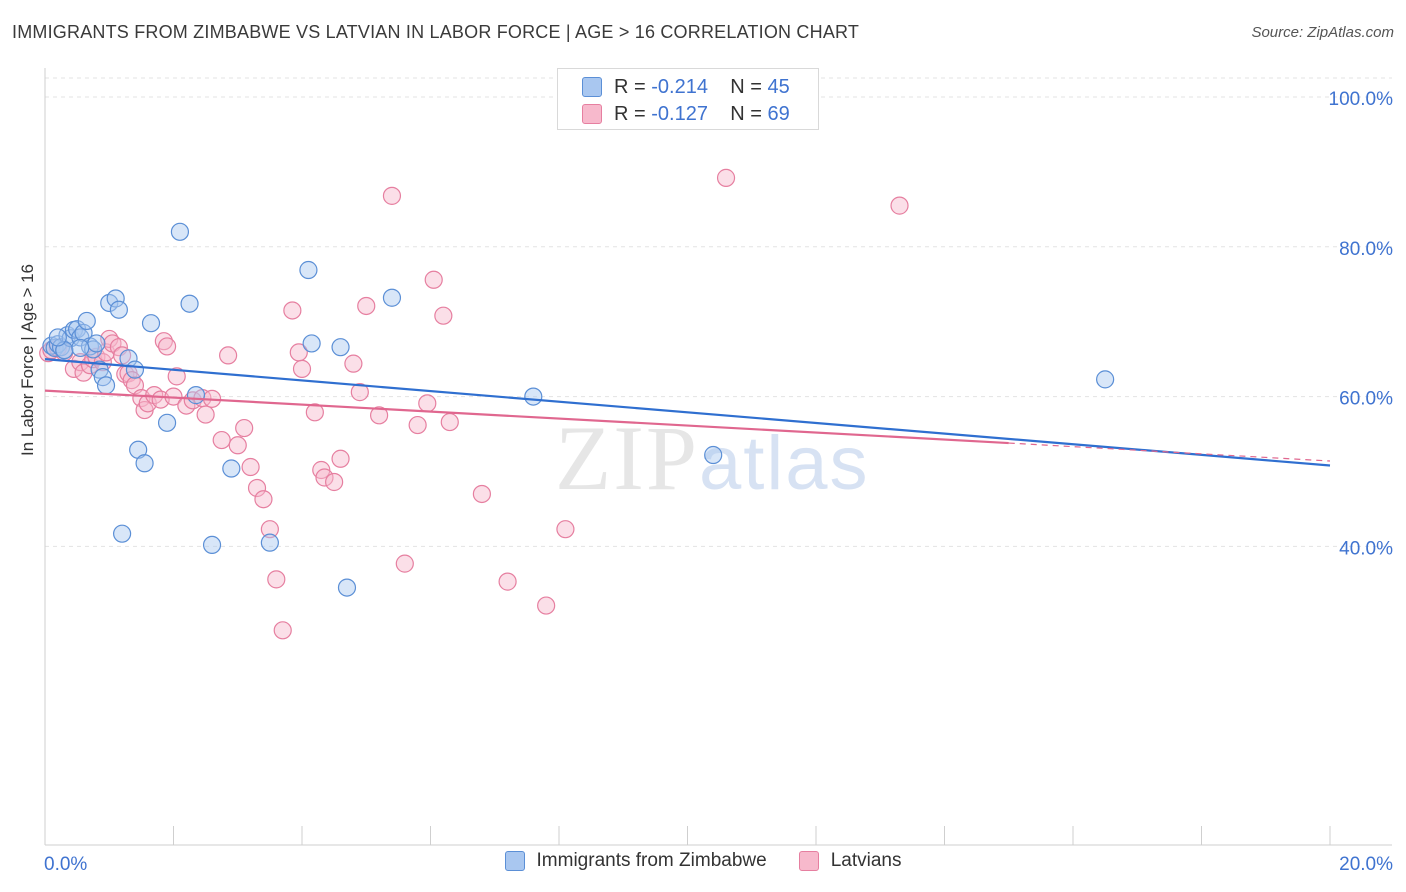  Describe the element at coordinates (526, 417) in the screenshot. I see `latvians-trend-line` at that location.